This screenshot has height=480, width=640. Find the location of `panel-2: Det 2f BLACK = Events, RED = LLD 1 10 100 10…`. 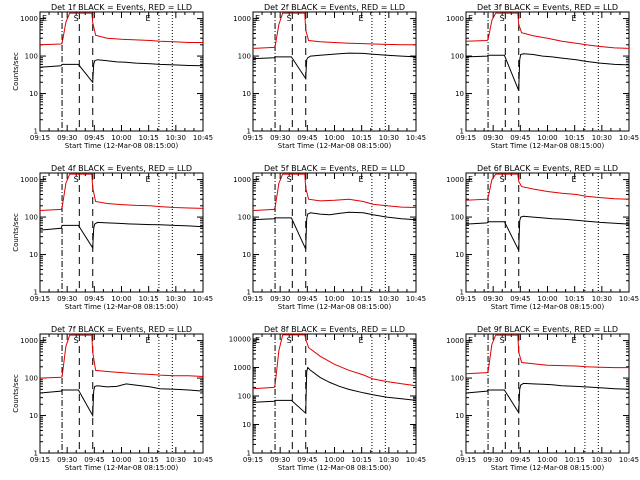

panel-2: Det 2f BLACK = Events, RED = LLD 1 10 100 10… is located at coordinates (329, 76).